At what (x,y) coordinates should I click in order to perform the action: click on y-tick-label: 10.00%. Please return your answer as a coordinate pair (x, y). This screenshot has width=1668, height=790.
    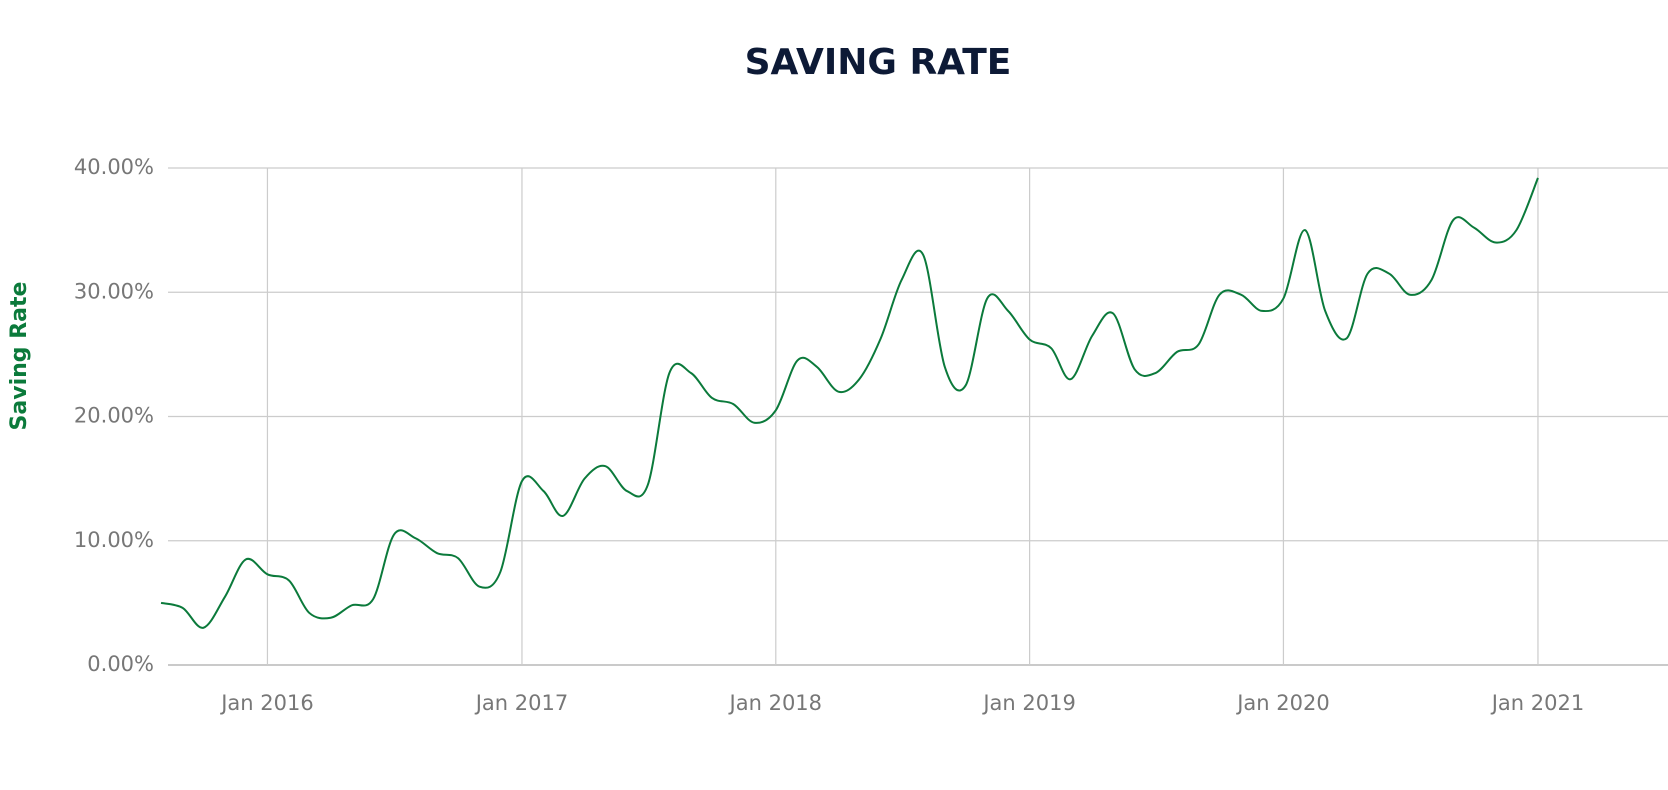
    Looking at the image, I should click on (114, 540).